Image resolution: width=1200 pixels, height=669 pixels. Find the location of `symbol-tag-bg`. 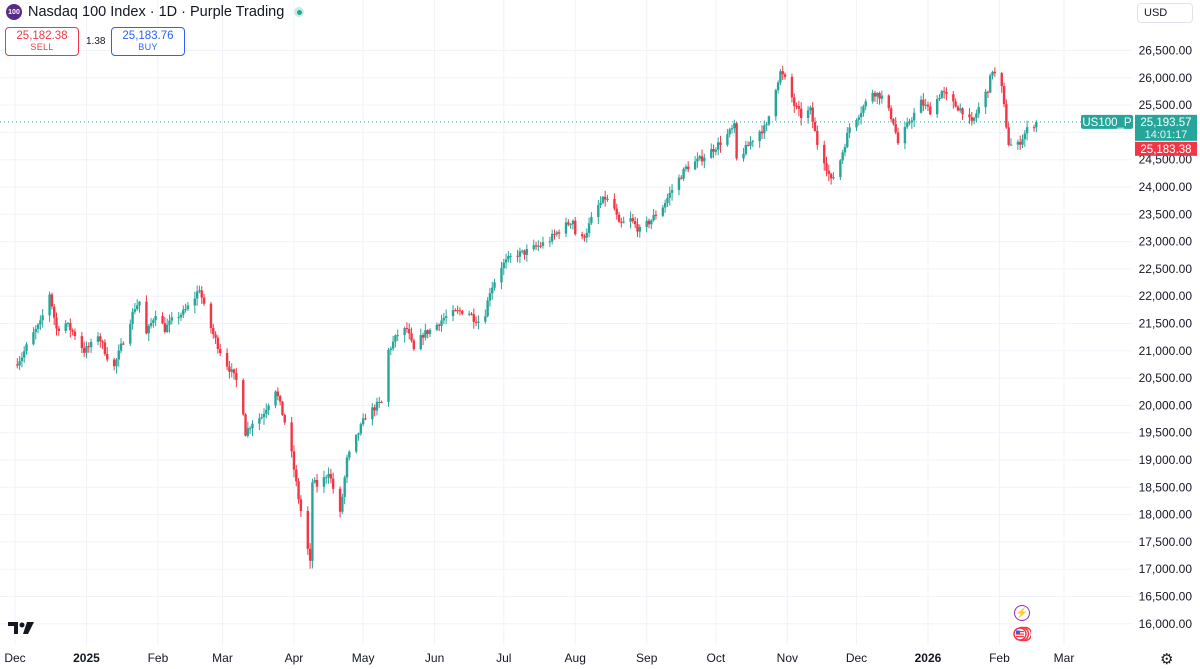

symbol-tag-bg is located at coordinates (1107, 121).